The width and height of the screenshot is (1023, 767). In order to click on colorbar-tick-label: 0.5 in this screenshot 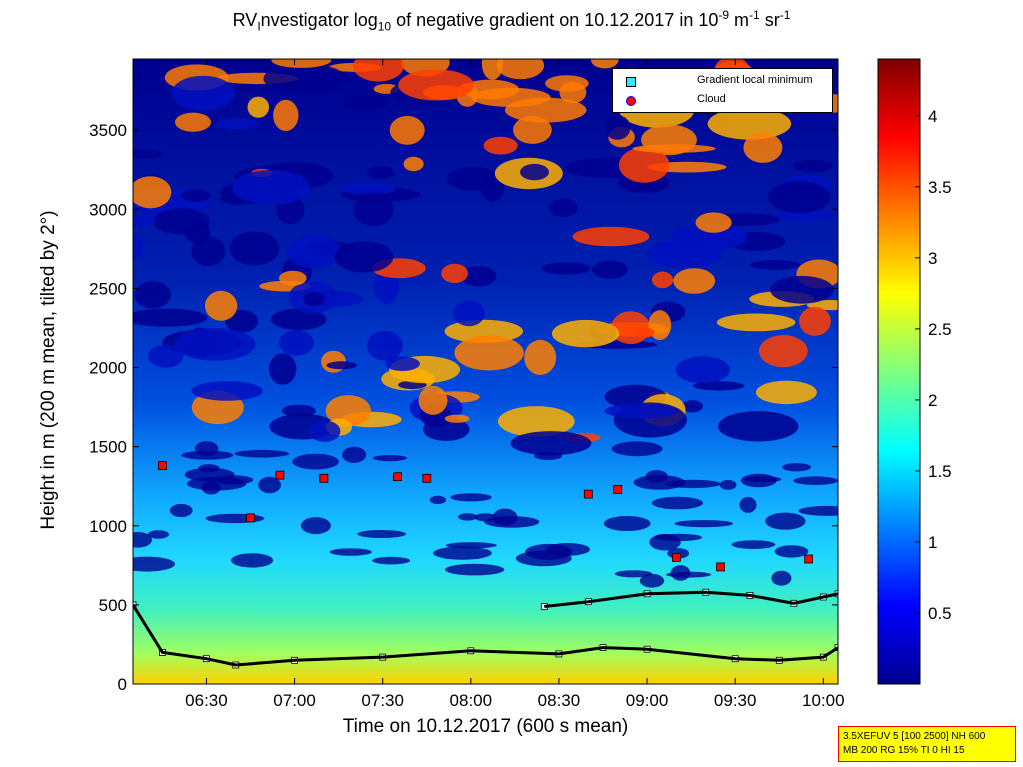, I will do `click(940, 613)`.